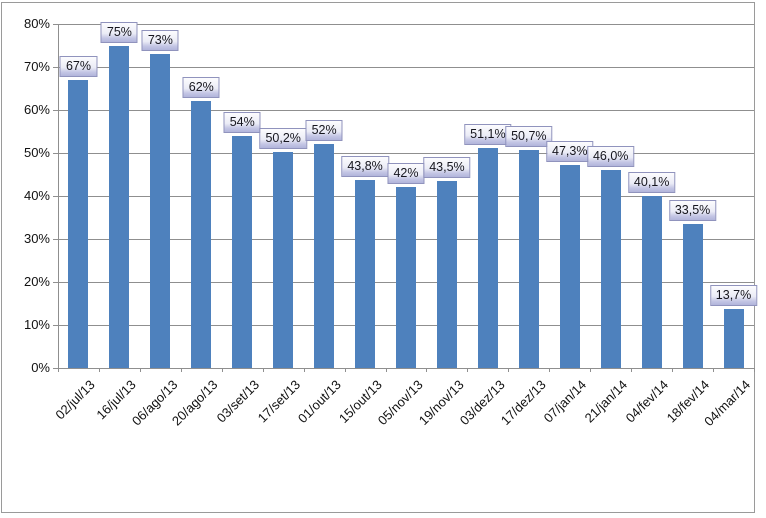 The width and height of the screenshot is (766, 518). I want to click on x-axis-tick-label: 07/jan/14, so click(565, 401).